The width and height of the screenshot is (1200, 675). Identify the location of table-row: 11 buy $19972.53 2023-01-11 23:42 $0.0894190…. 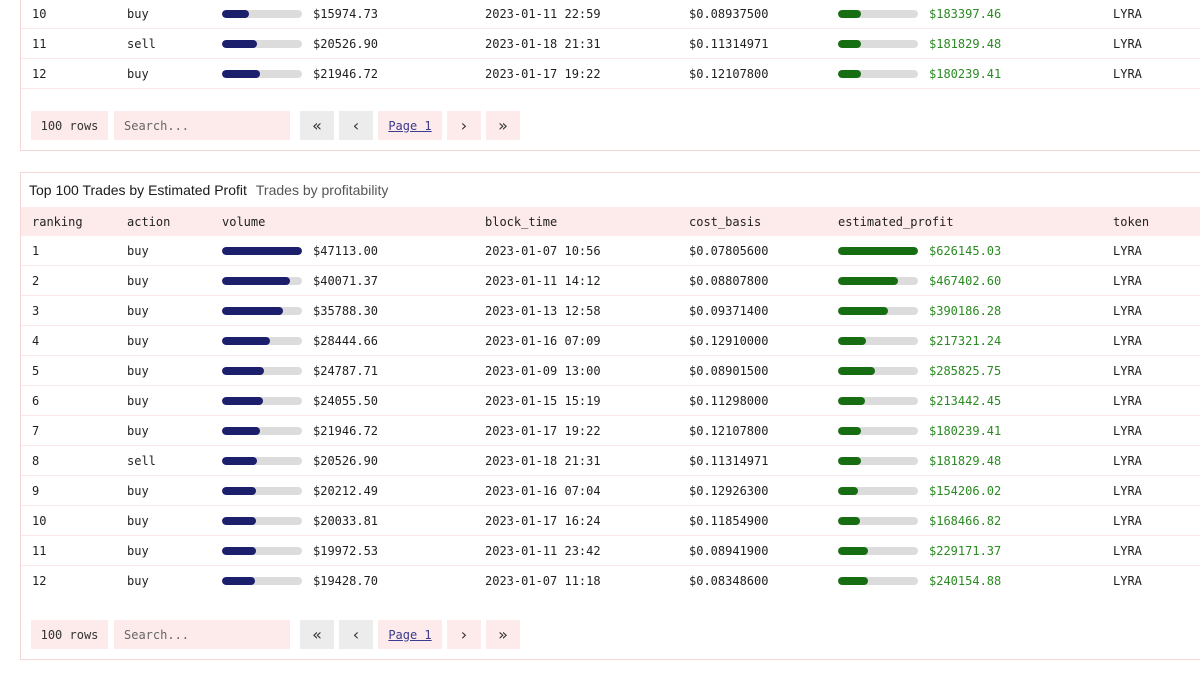
(610, 550).